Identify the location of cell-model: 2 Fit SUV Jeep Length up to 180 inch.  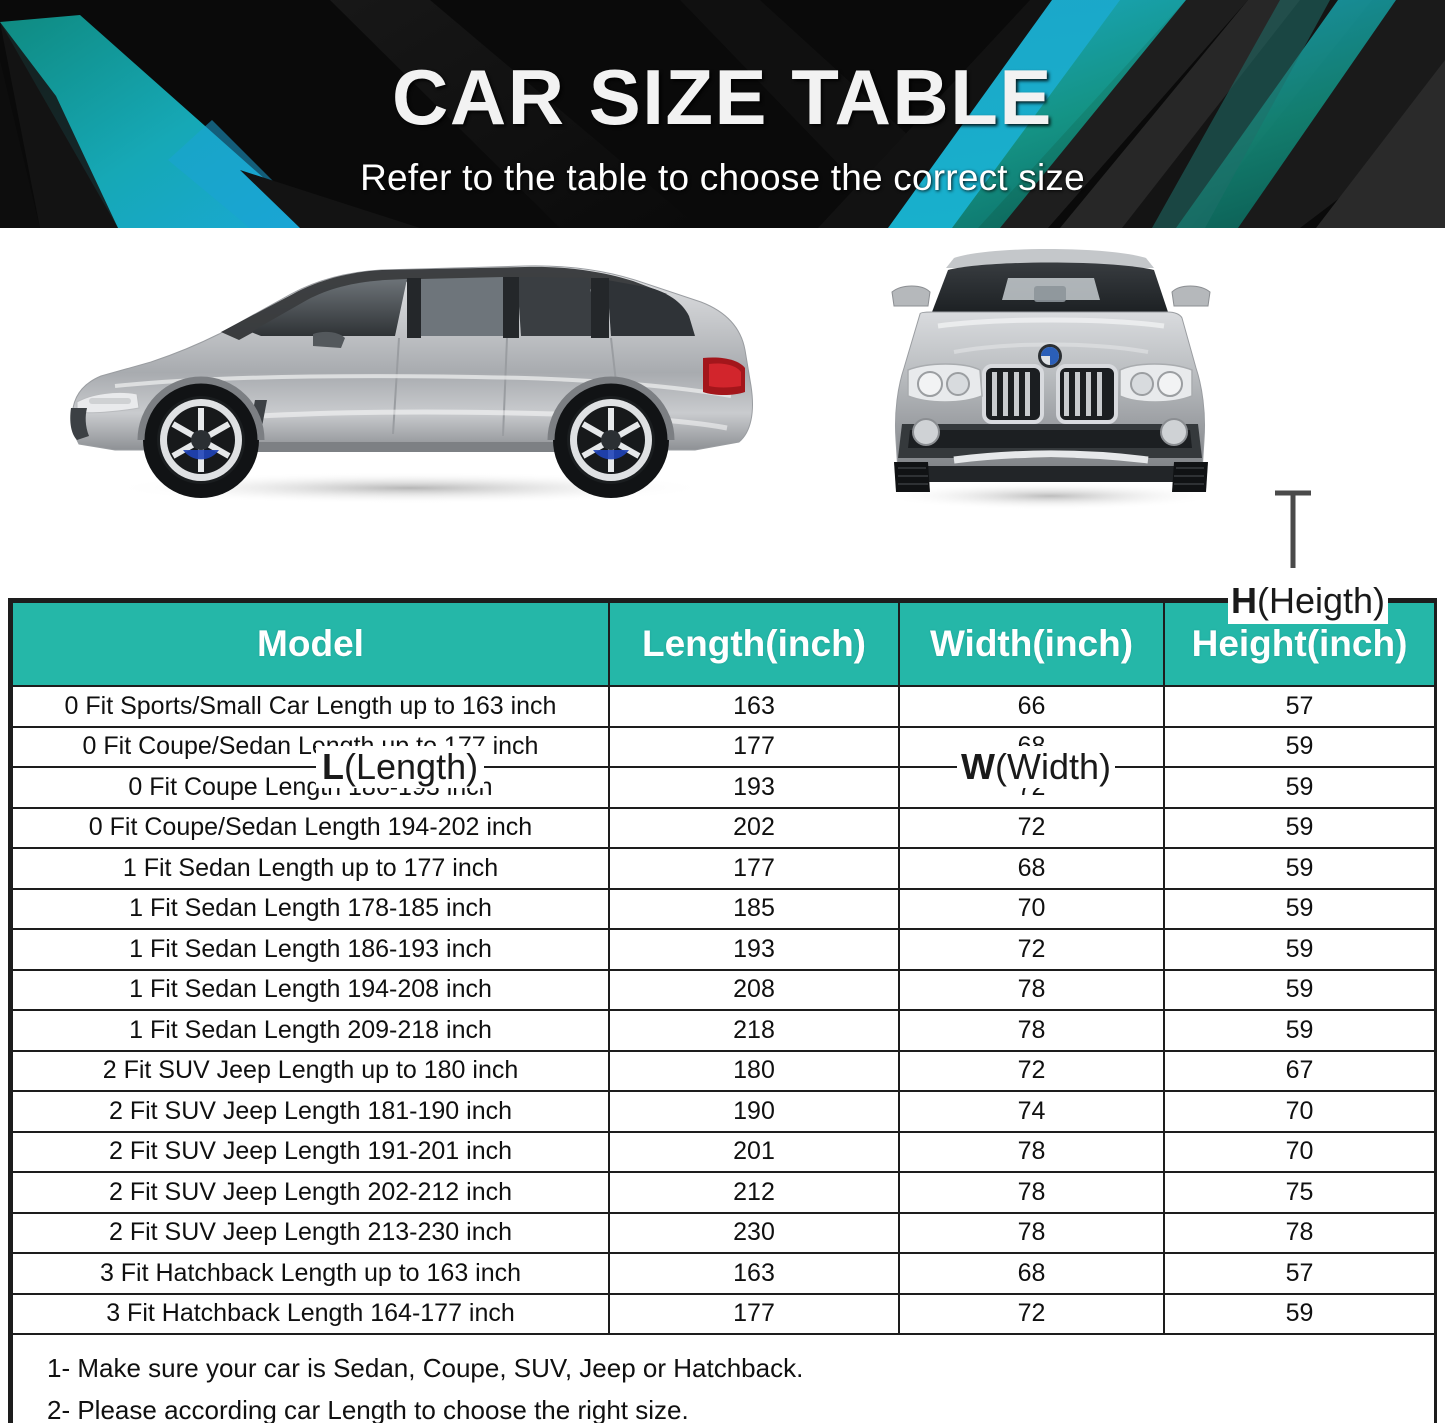
(310, 1070).